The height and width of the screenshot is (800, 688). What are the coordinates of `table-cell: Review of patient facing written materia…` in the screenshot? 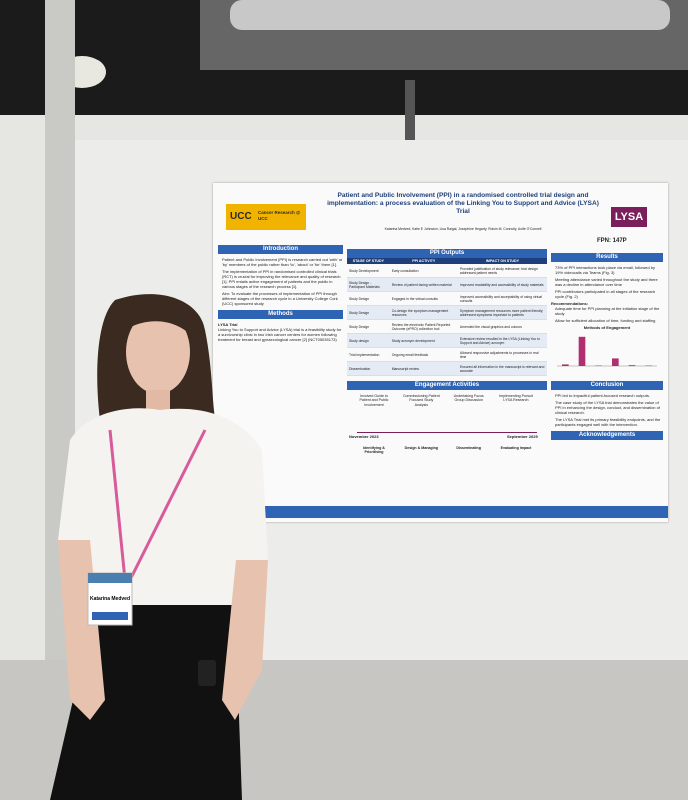 It's located at (423, 284).